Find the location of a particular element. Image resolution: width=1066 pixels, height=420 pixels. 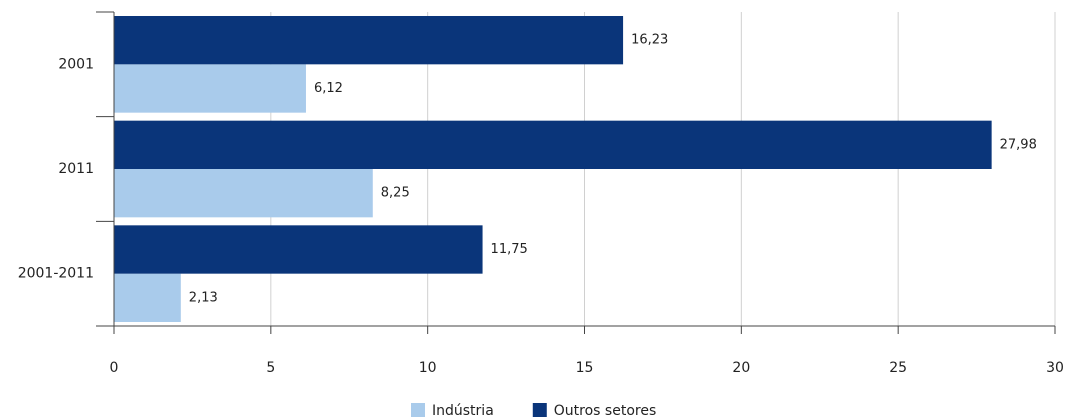

y-tick-label: 2001-2011 is located at coordinates (56, 274).